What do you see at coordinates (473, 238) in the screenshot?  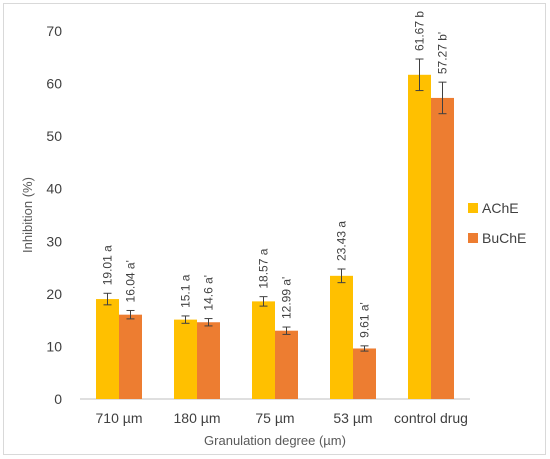 I see `legend-swatch-buche` at bounding box center [473, 238].